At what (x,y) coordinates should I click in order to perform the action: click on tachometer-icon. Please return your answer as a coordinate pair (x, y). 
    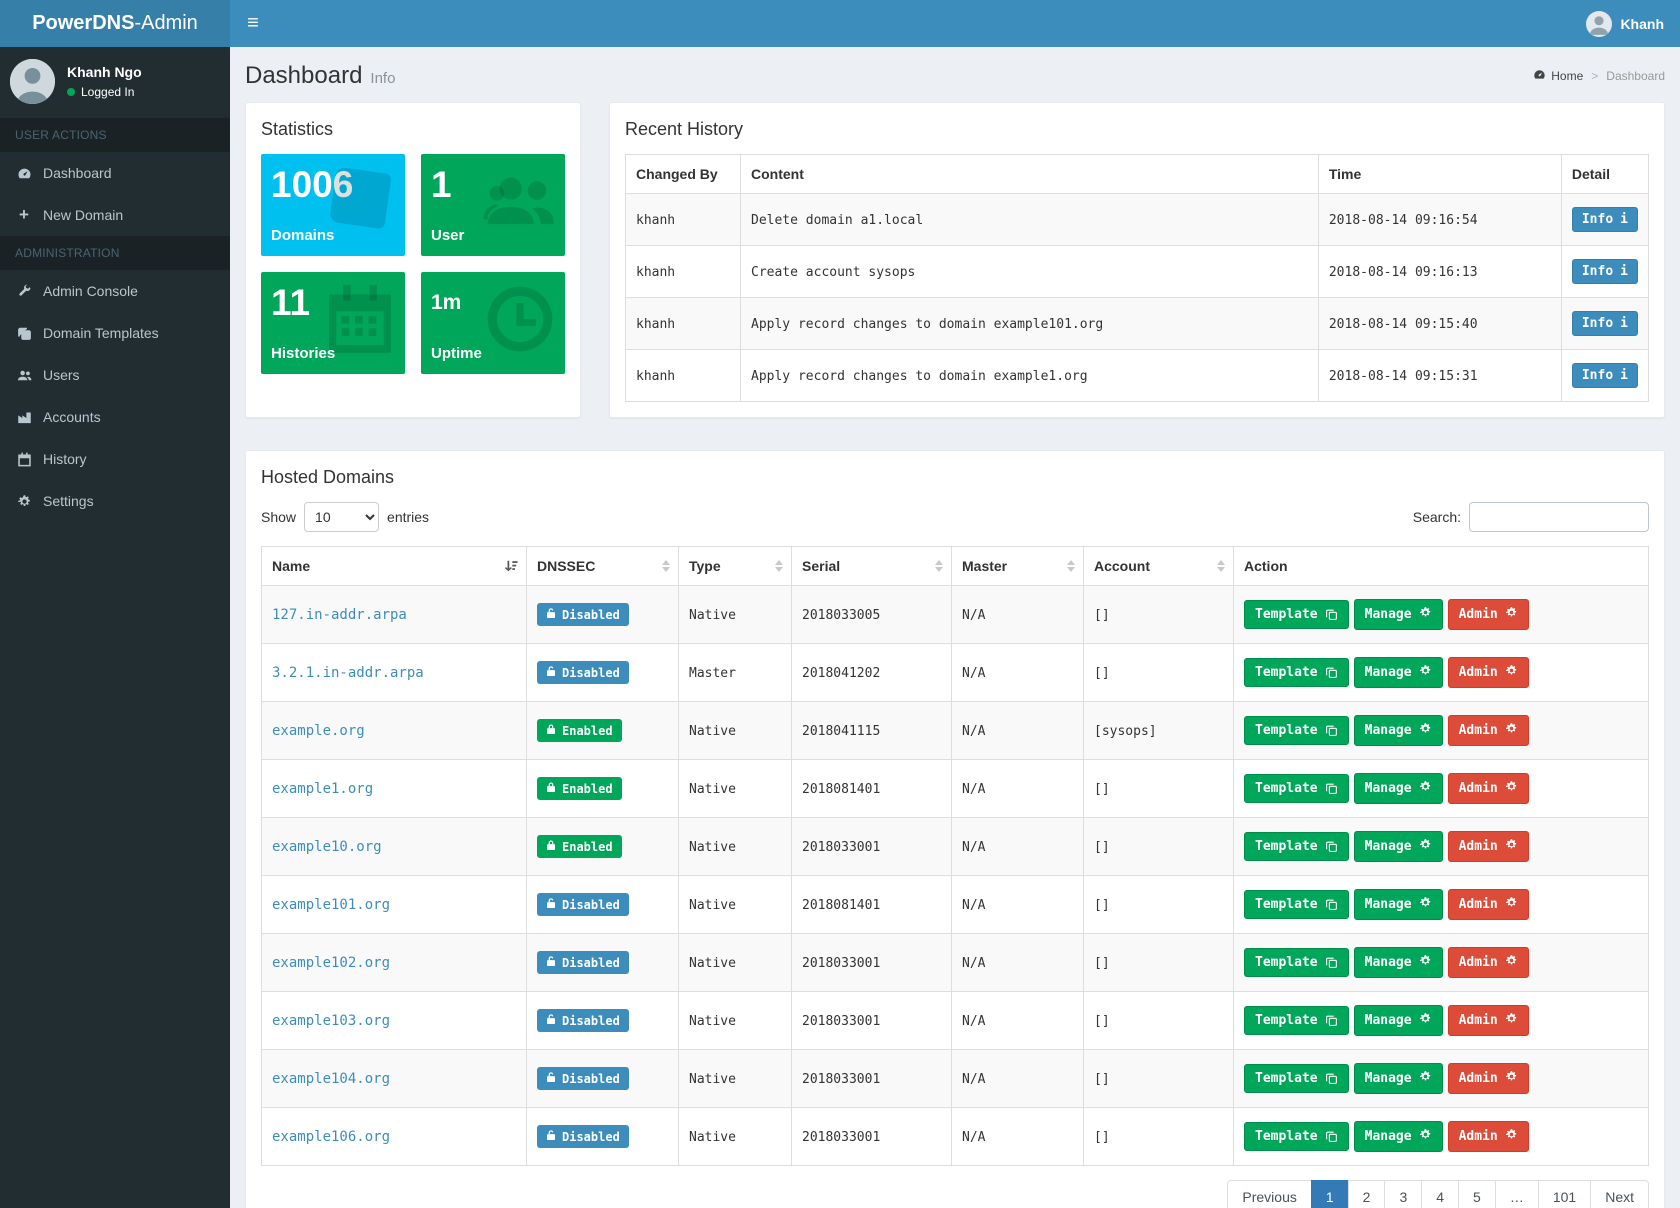
    Looking at the image, I should click on (24, 173).